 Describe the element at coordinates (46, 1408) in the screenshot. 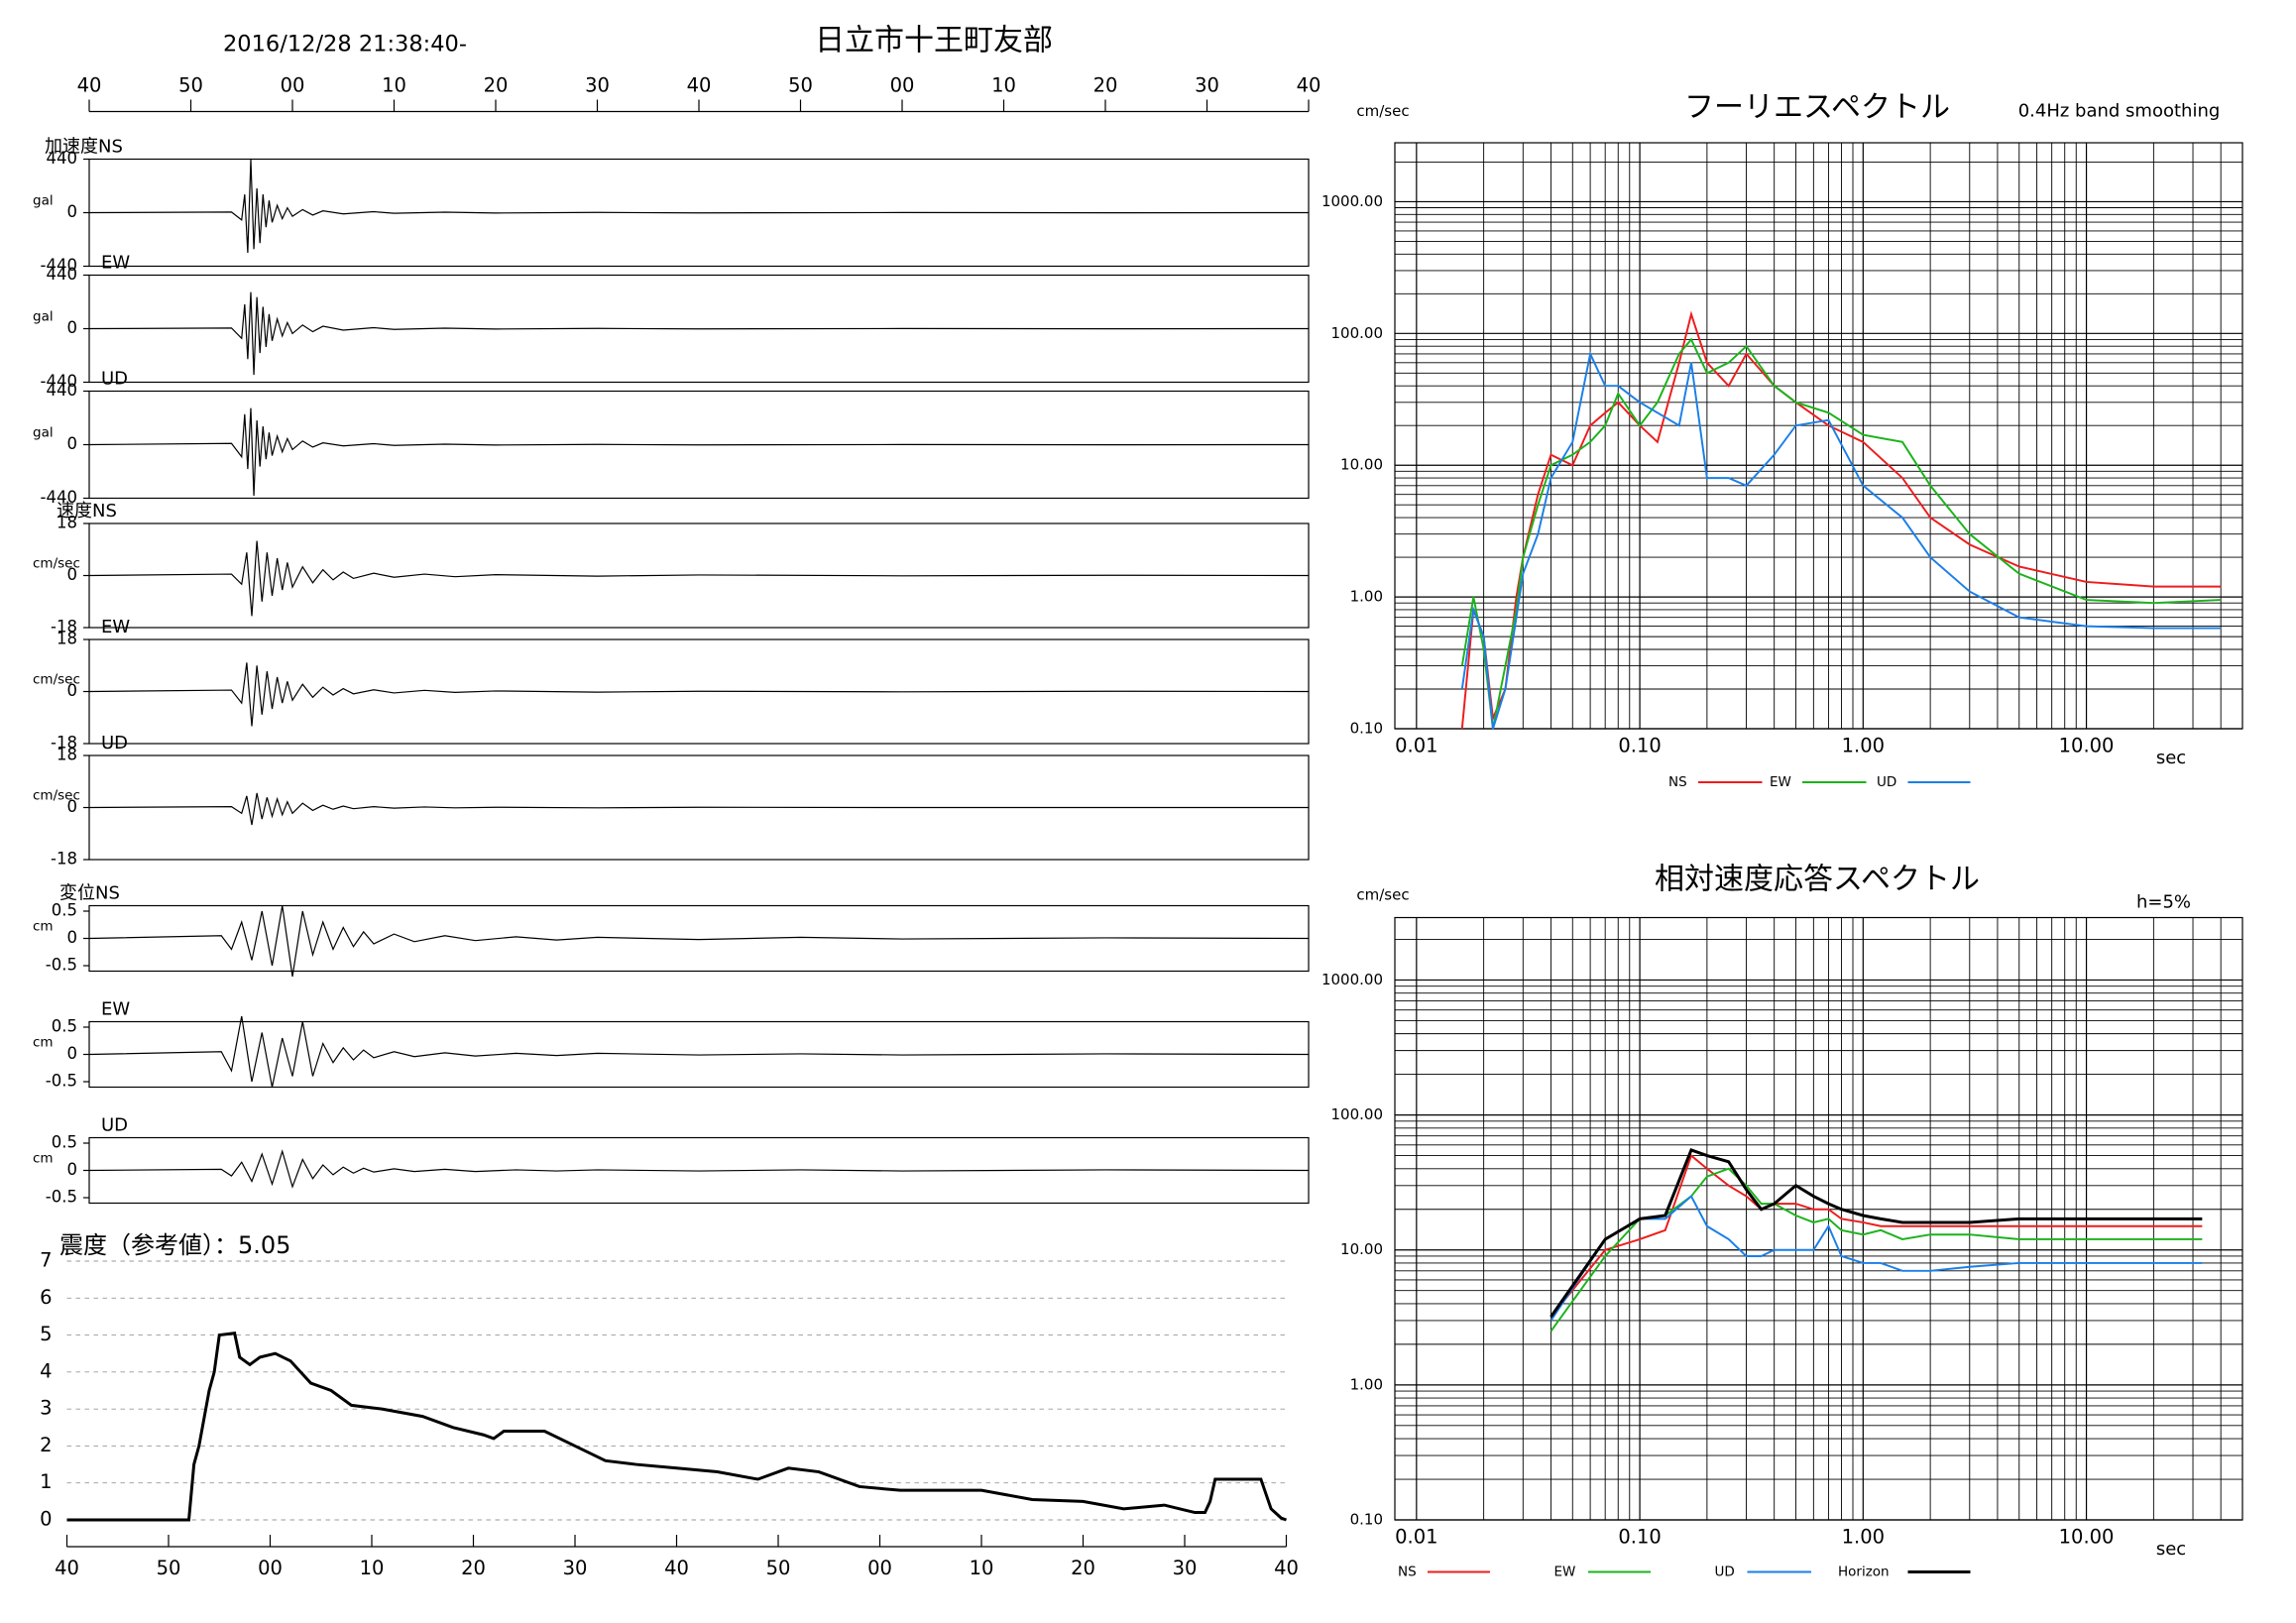

I see `y-tick-label: 3` at that location.